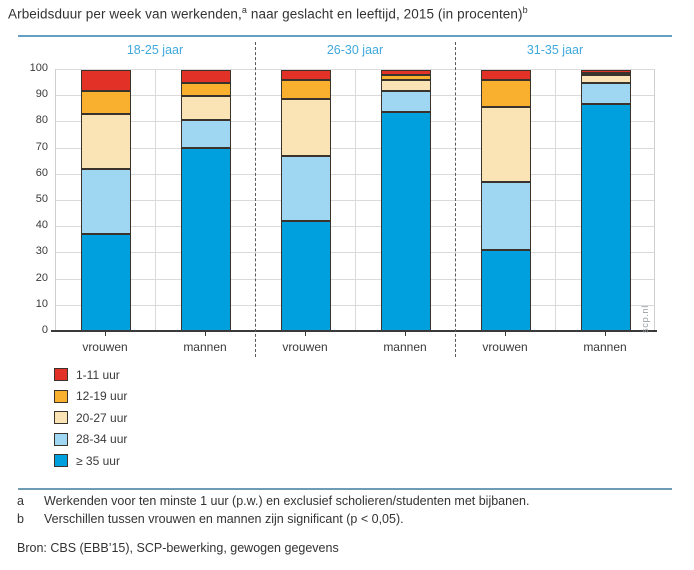 The width and height of the screenshot is (694, 570). Describe the element at coordinates (98, 460) in the screenshot. I see `legend-label: ≥ 35 uur` at that location.